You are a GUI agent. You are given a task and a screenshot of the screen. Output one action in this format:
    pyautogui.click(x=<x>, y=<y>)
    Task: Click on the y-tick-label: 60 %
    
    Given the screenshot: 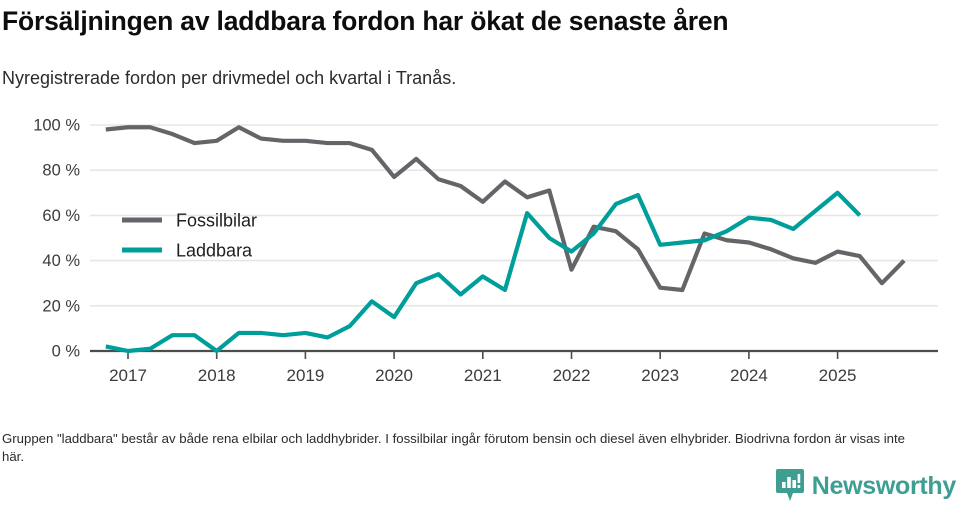 What is the action you would take?
    pyautogui.click(x=61, y=216)
    